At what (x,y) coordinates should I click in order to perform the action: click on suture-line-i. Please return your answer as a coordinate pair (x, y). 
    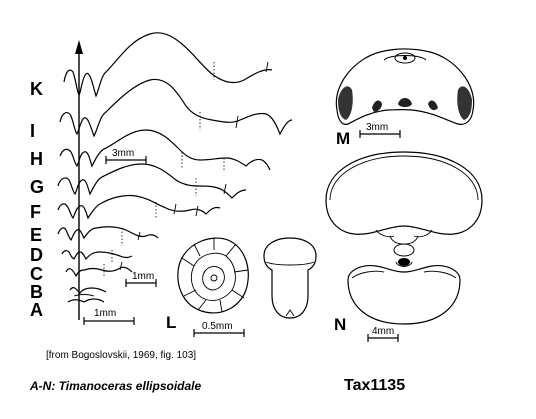
    Looking at the image, I should click on (176, 108).